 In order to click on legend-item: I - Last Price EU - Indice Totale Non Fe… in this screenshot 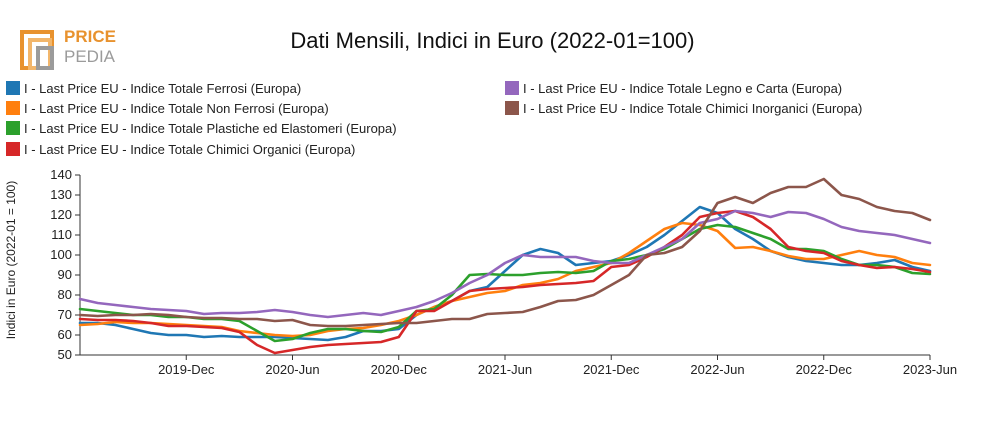, I will do `click(167, 108)`.